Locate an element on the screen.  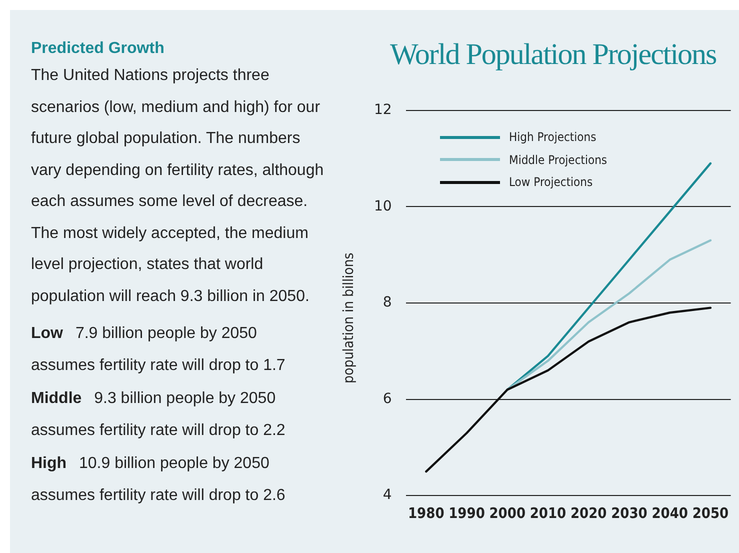
legend-label: Middle Projections is located at coordinates (558, 160).